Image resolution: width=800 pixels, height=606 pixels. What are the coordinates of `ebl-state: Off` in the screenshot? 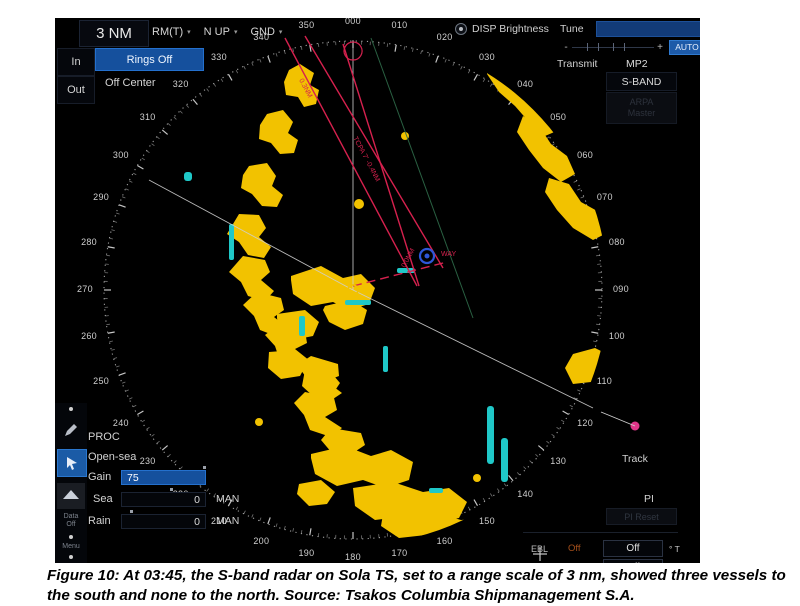 It's located at (574, 548).